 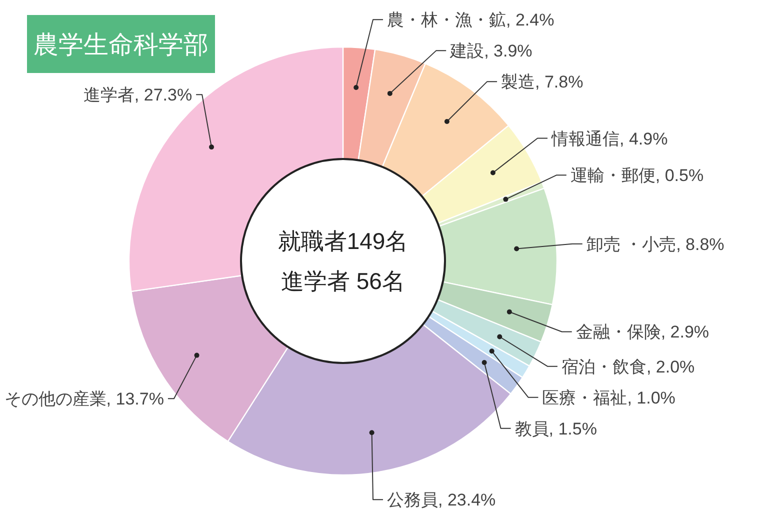 I want to click on text: 進学者 56名, so click(x=343, y=281).